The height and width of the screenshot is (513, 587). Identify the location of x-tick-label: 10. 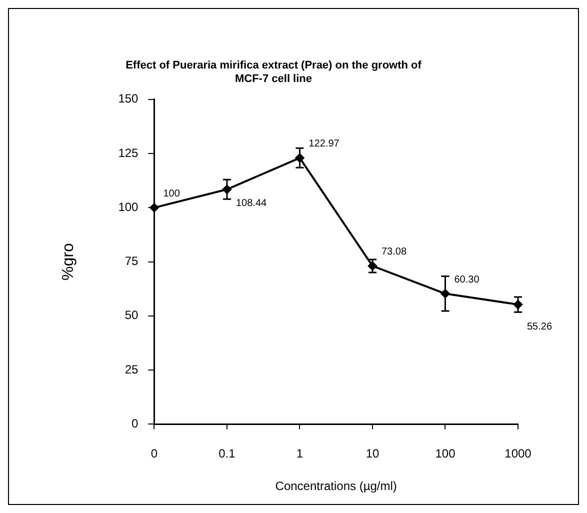
(373, 453).